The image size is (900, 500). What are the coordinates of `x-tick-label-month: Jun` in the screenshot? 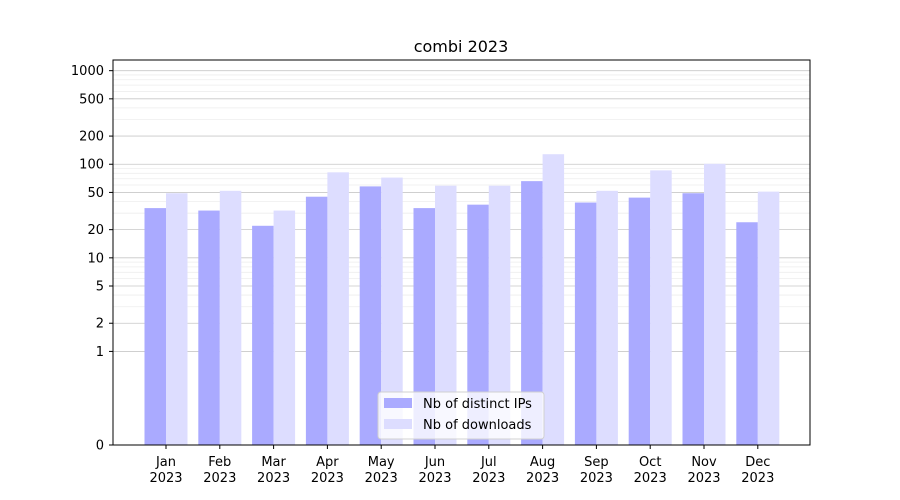 It's located at (434, 462).